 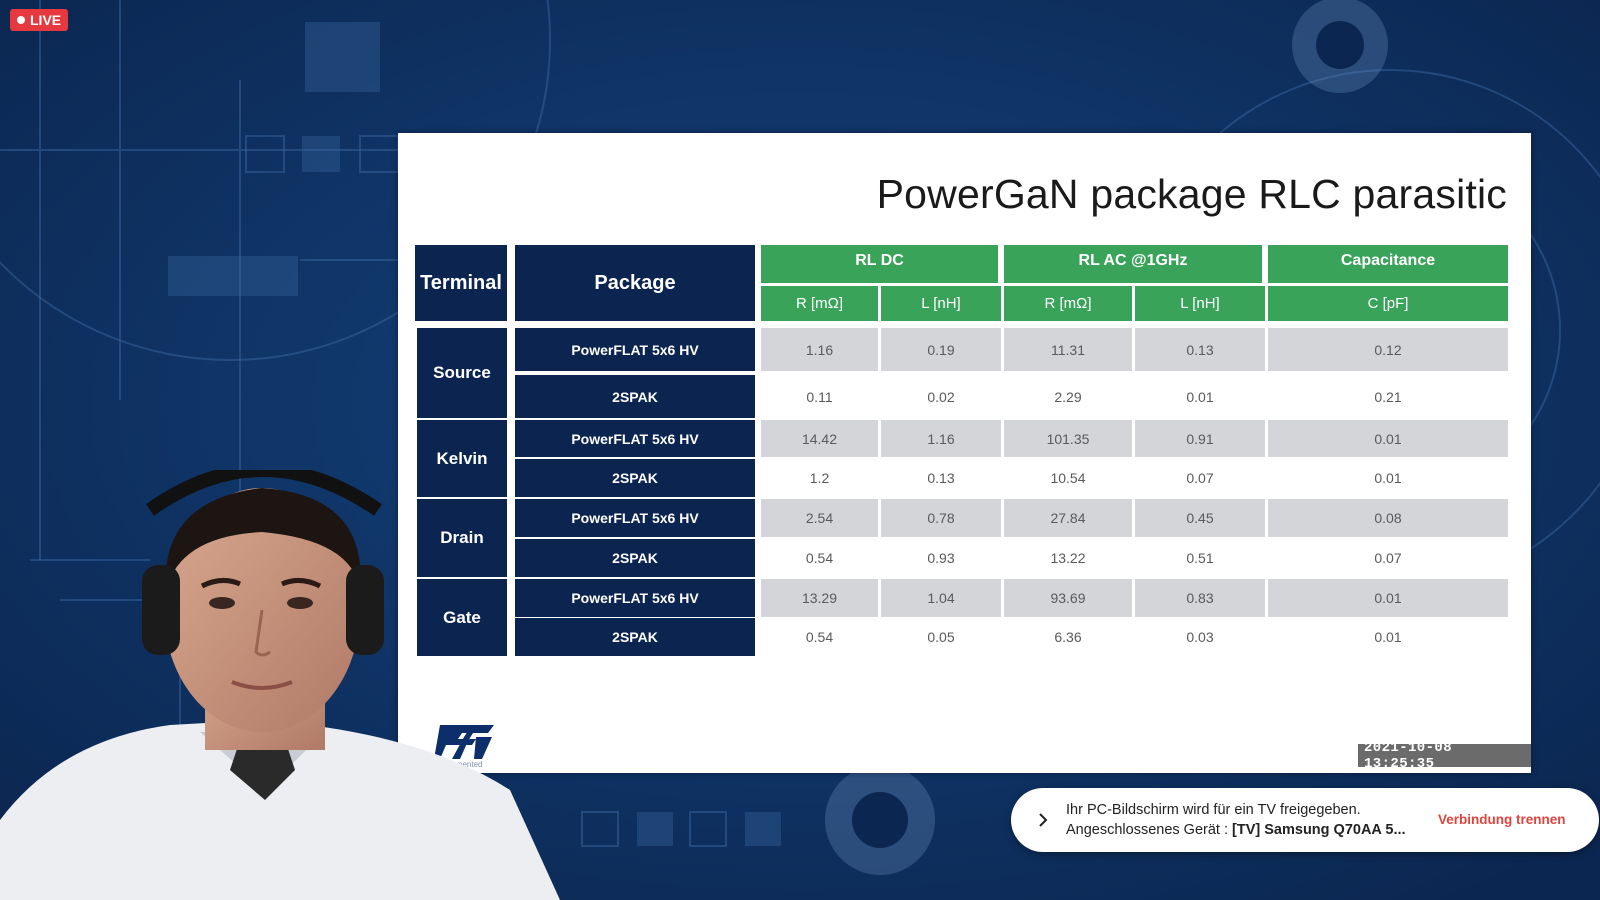 I want to click on value-cell: 0.03, so click(x=1200, y=637).